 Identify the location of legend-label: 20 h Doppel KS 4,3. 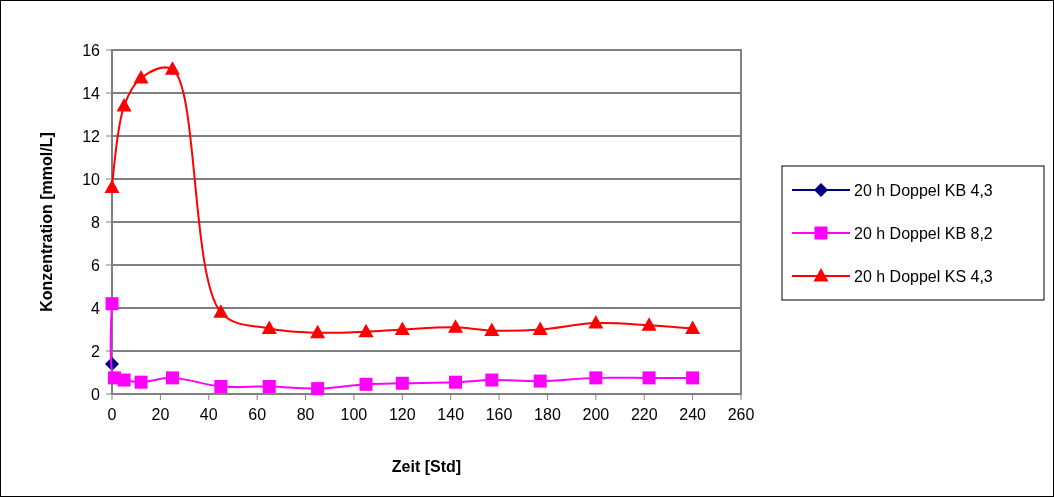
(923, 276).